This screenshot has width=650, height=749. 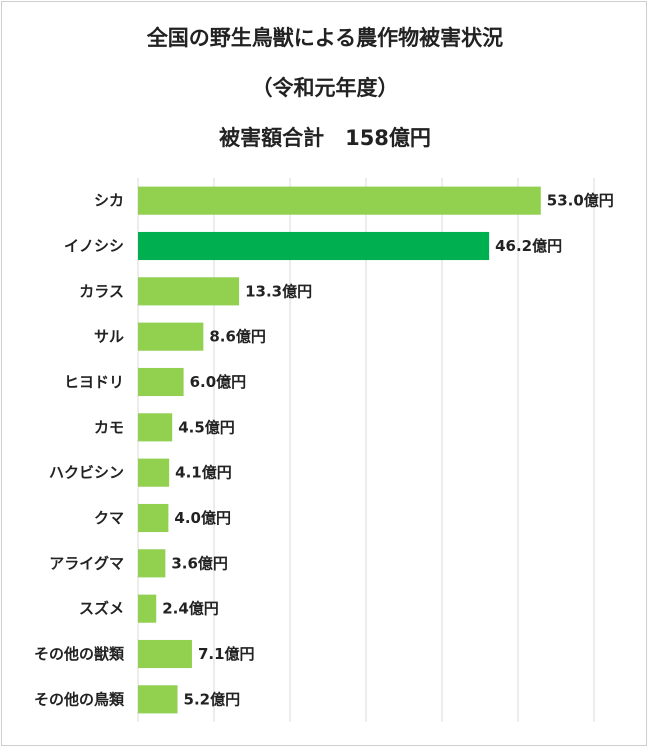 What do you see at coordinates (79, 699) in the screenshot?
I see `category-label: その他の鳥類` at bounding box center [79, 699].